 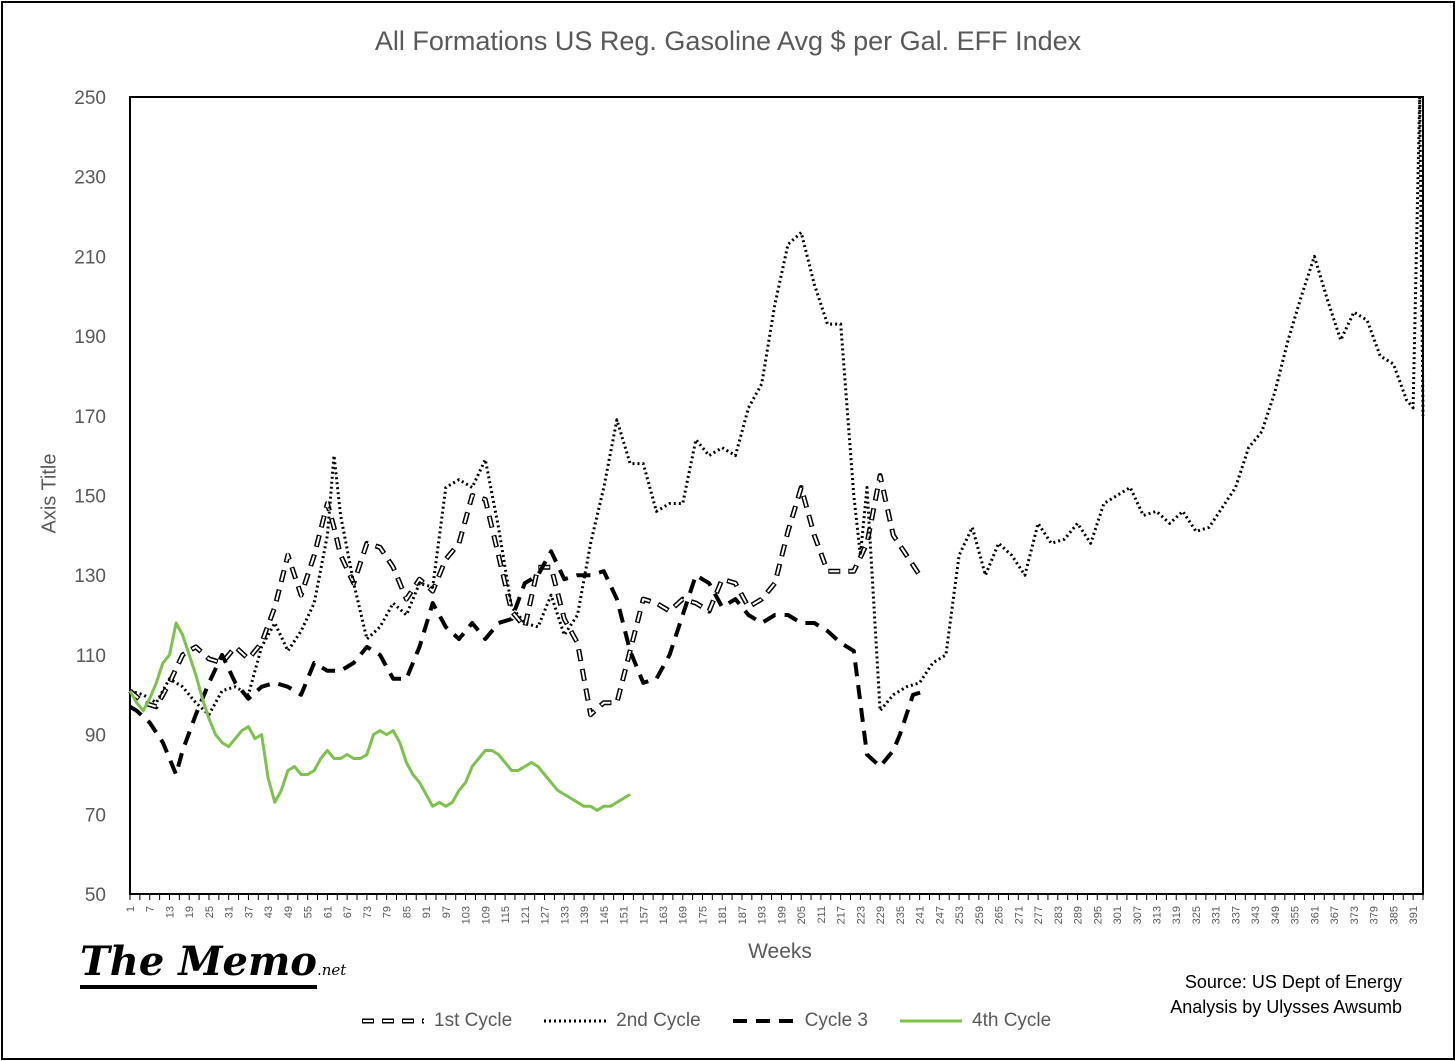 I want to click on x-tick-label: 373, so click(x=1355, y=915).